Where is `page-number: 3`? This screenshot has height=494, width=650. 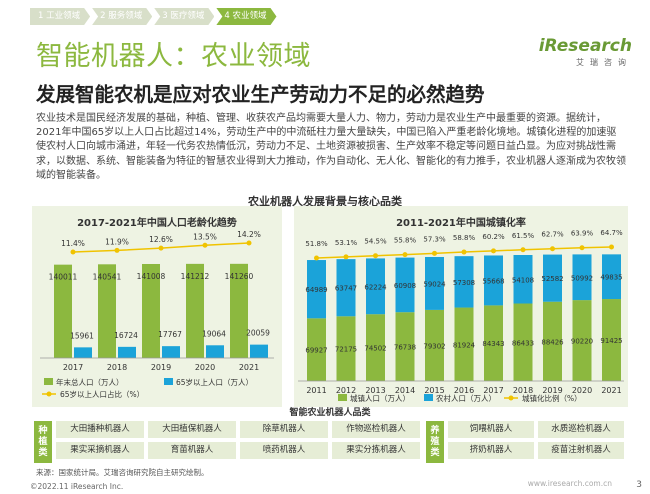 page-number: 3 is located at coordinates (639, 485).